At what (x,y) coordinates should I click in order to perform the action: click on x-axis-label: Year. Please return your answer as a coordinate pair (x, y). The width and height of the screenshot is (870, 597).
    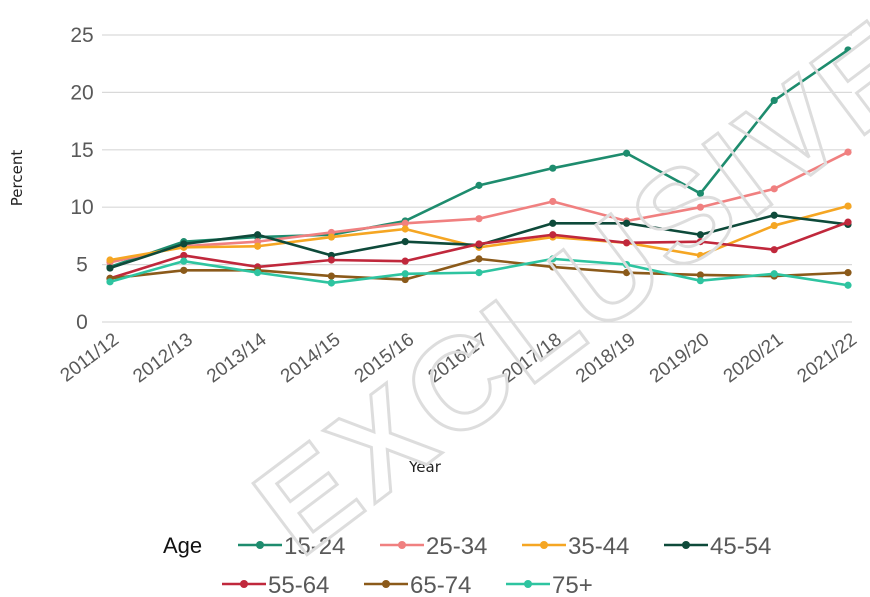
    Looking at the image, I should click on (425, 467).